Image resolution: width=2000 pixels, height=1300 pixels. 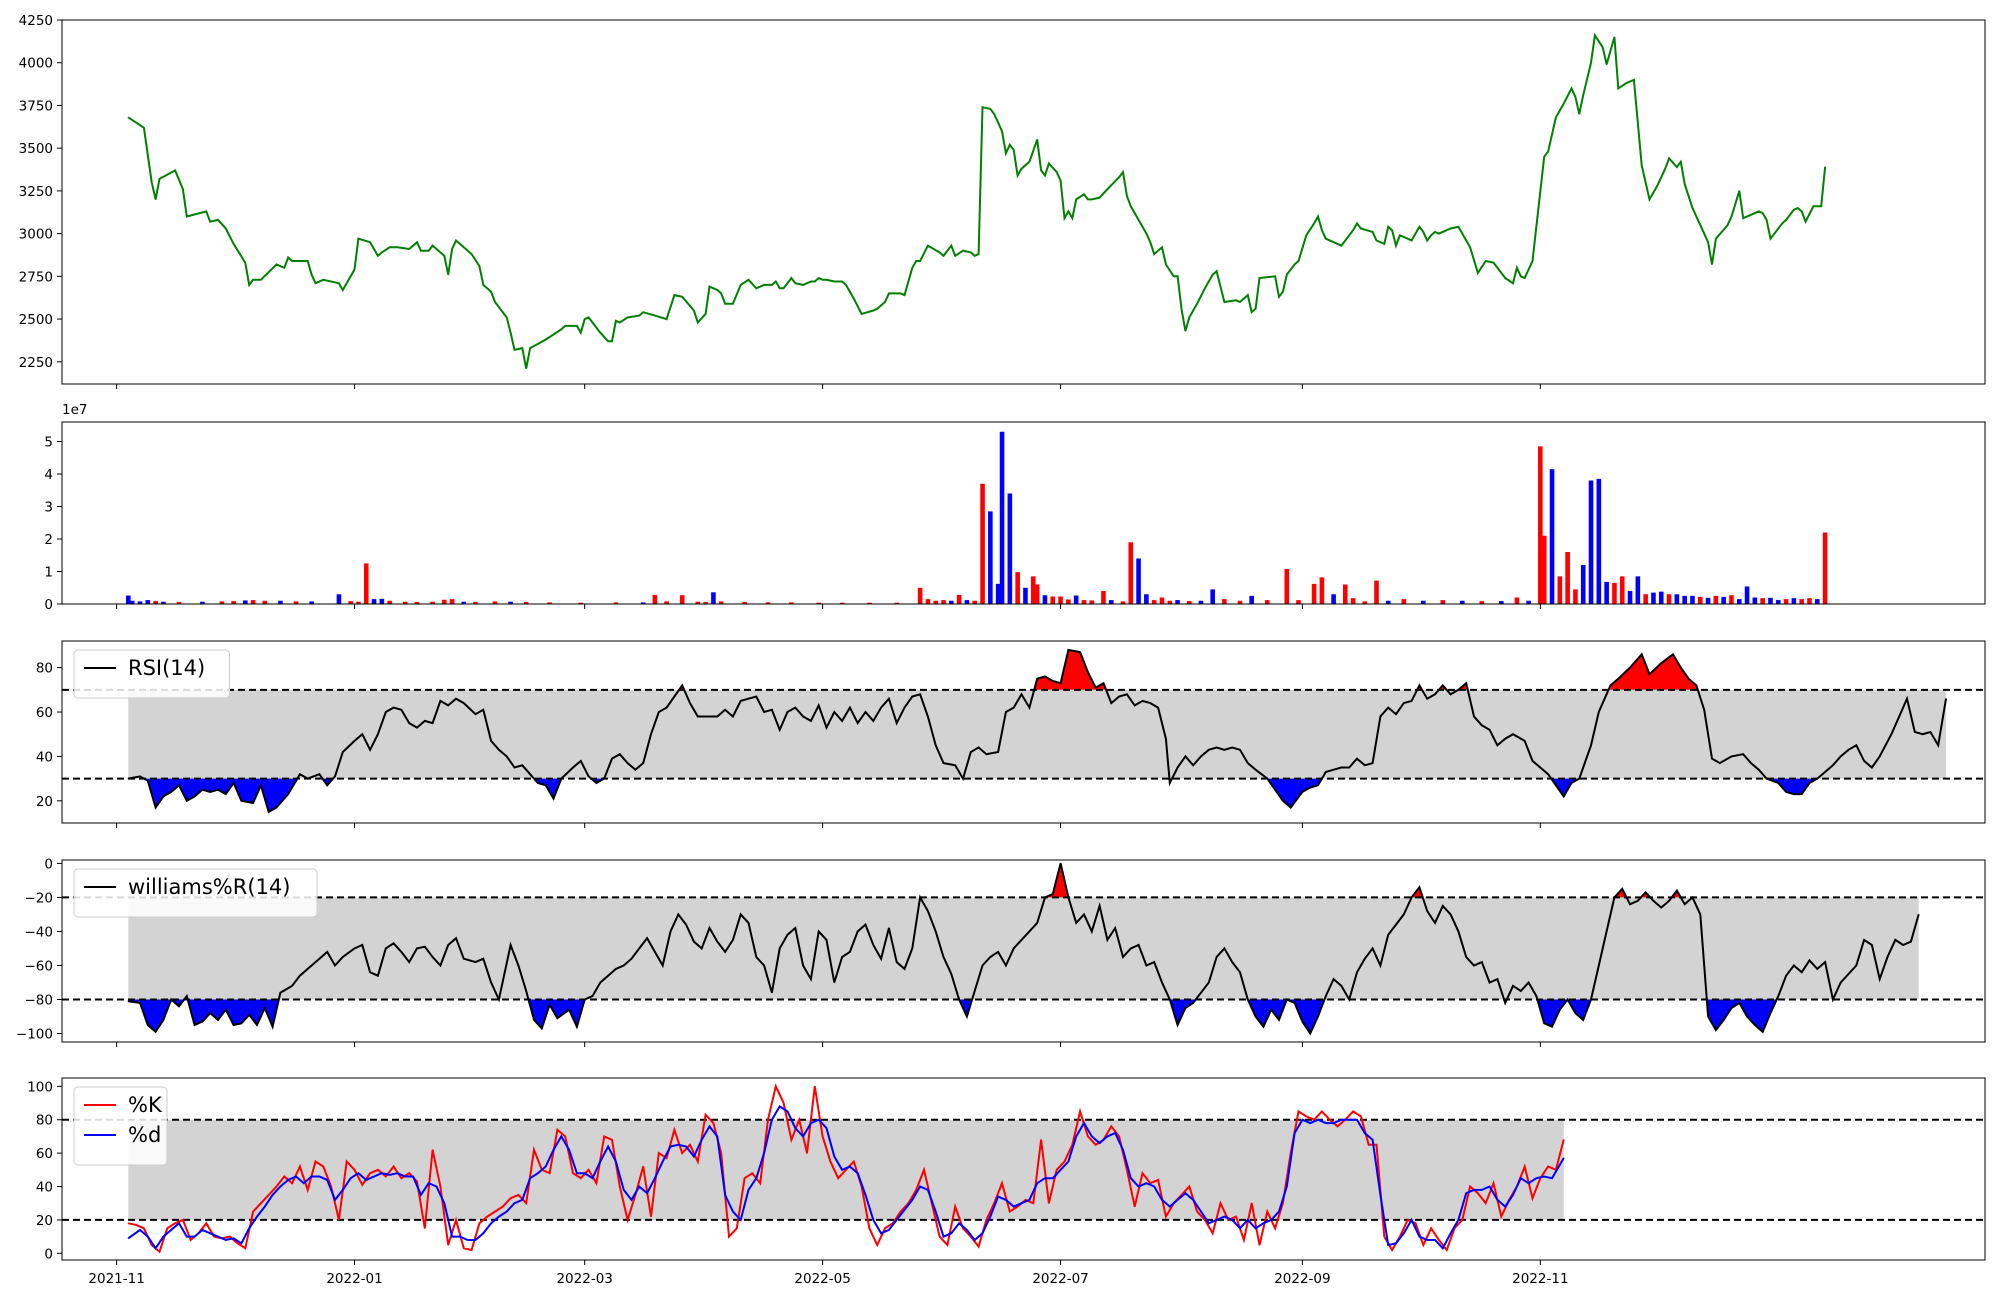 What do you see at coordinates (822, 1279) in the screenshot?
I see `x-tick-label: 2022-05` at bounding box center [822, 1279].